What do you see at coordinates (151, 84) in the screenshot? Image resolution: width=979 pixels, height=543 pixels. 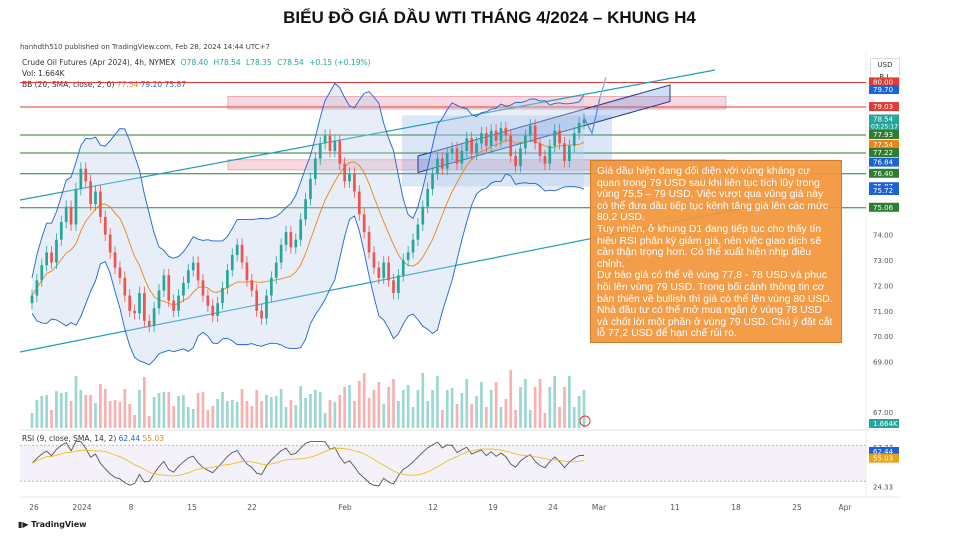 I see `bb-upper: 79.20` at bounding box center [151, 84].